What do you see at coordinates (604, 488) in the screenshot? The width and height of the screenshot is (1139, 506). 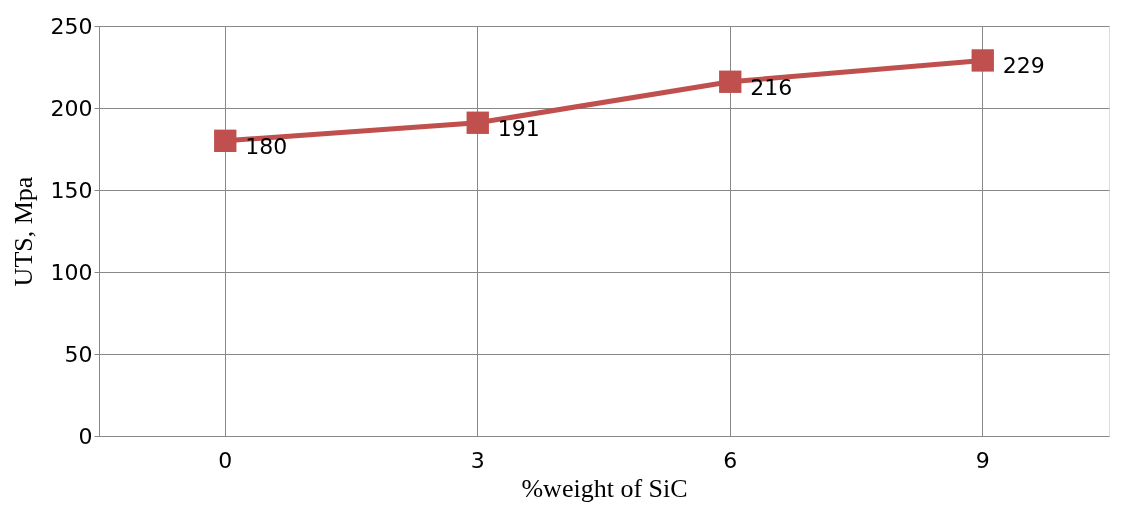 I see `x-axis-title: %weight of SiC` at bounding box center [604, 488].